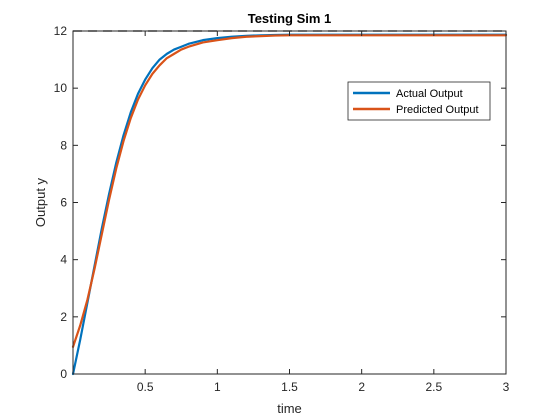 This screenshot has height=420, width=560. I want to click on y-tick-label: 12, so click(61, 31).